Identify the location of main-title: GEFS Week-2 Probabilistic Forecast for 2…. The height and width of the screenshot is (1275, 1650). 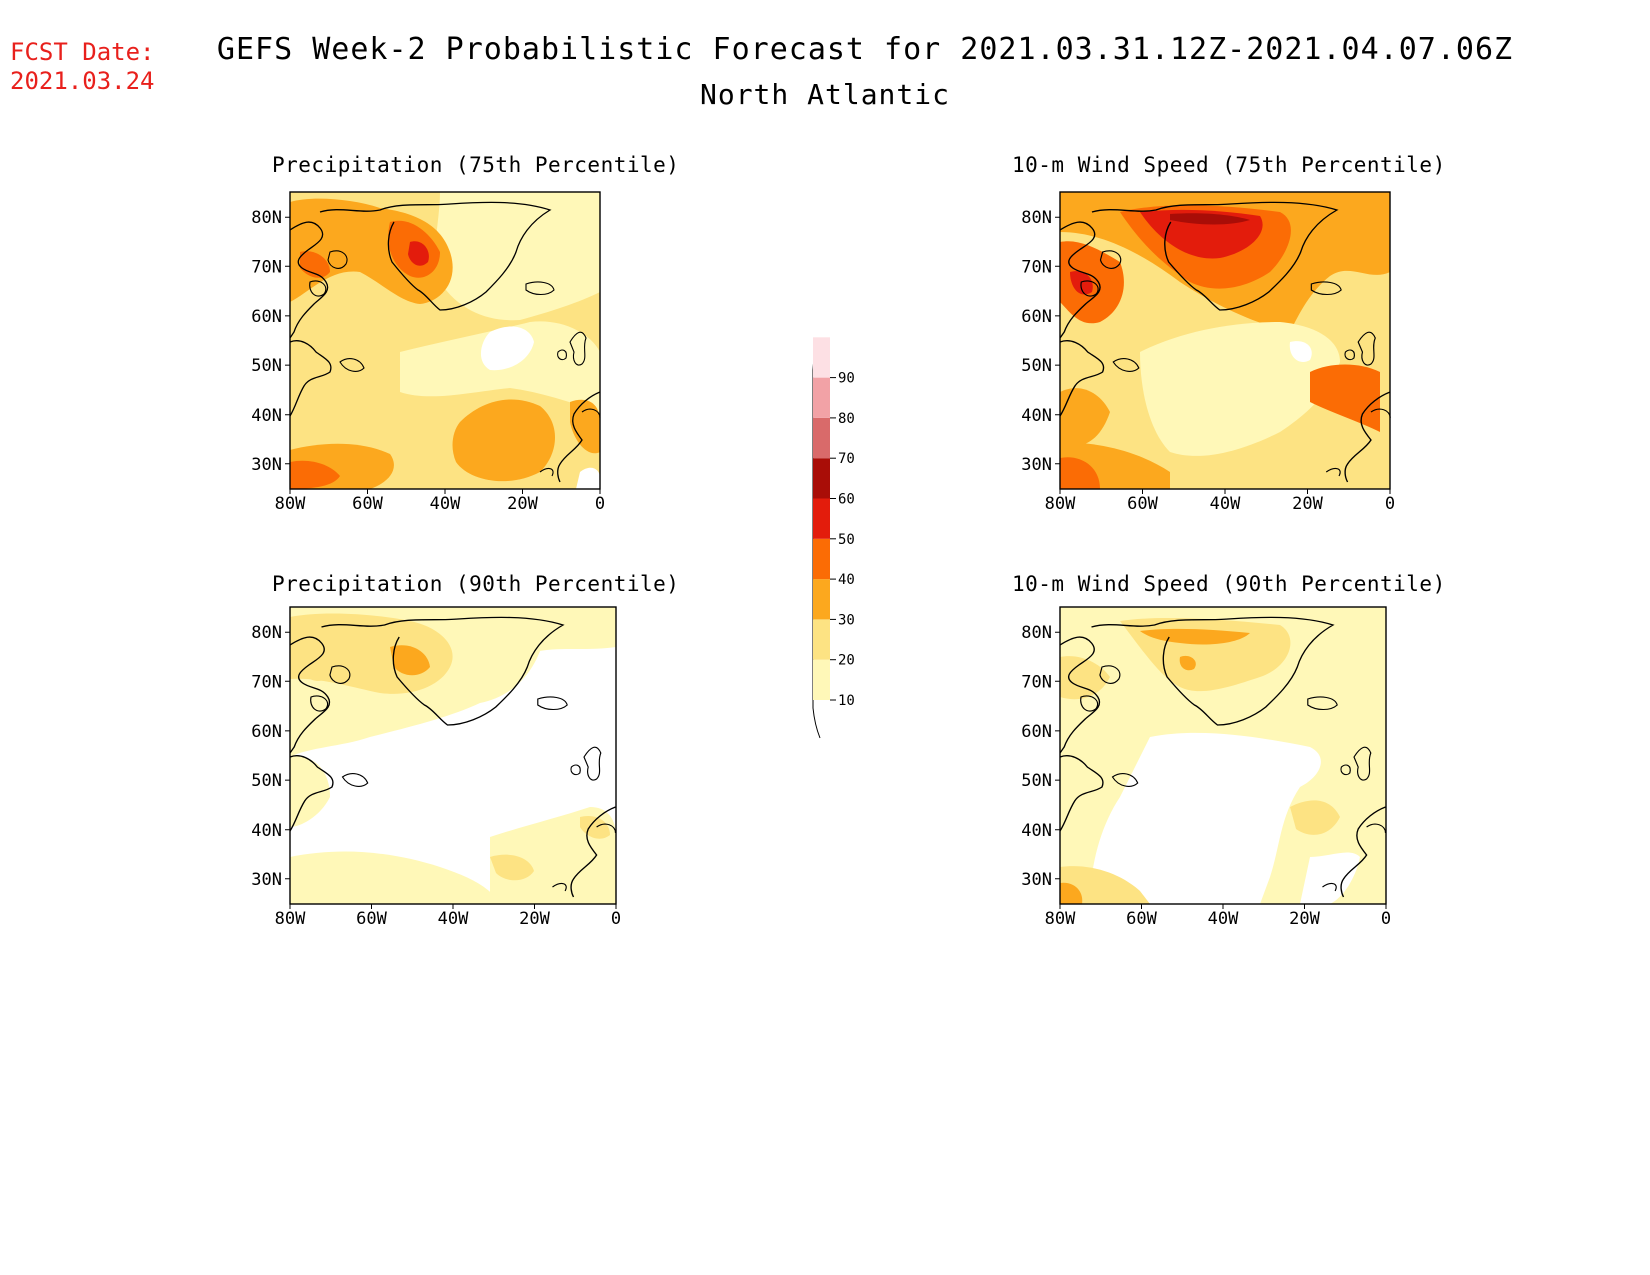
(865, 49).